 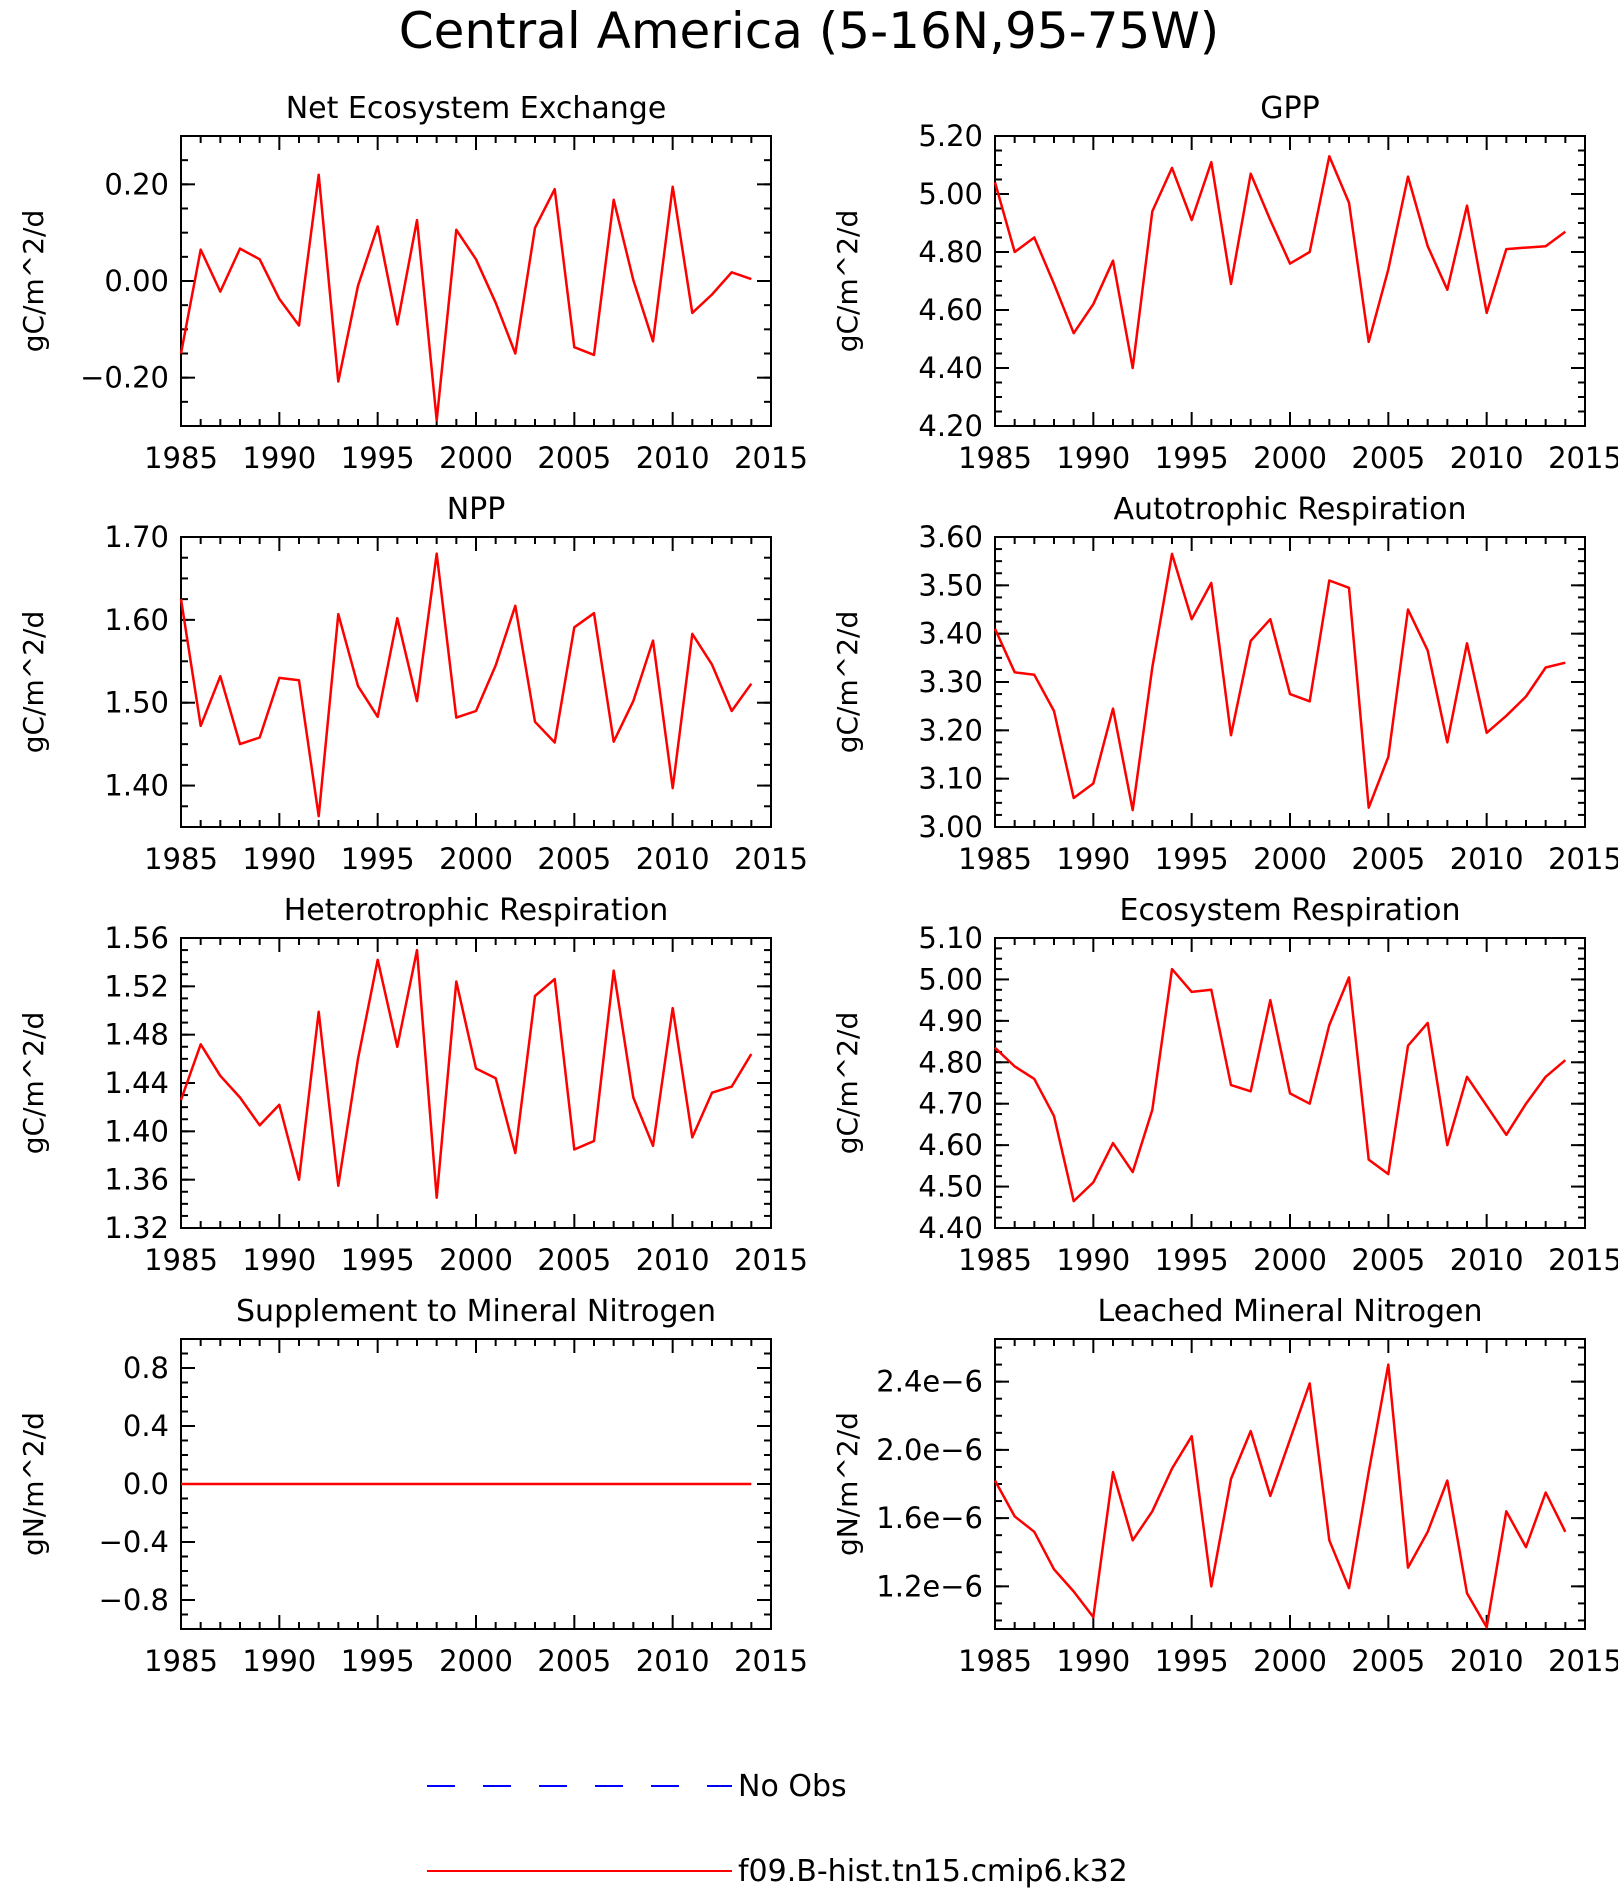 I want to click on y-tick-label: 5.10, so click(x=950, y=938).